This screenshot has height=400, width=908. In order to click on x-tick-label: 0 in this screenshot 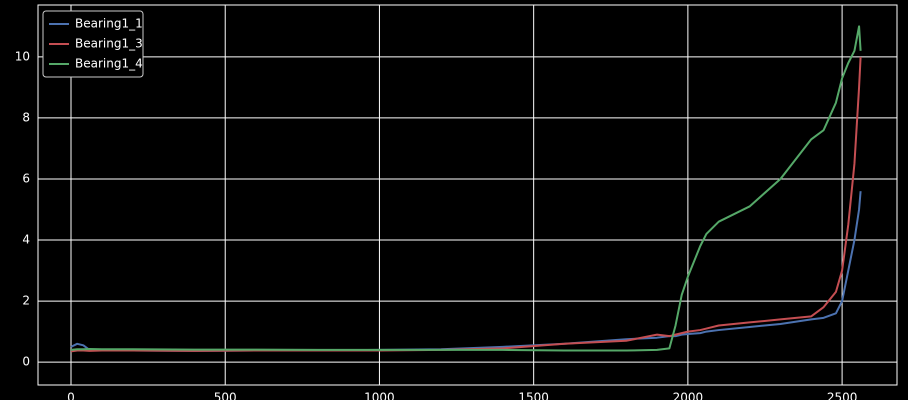, I will do `click(71, 395)`.